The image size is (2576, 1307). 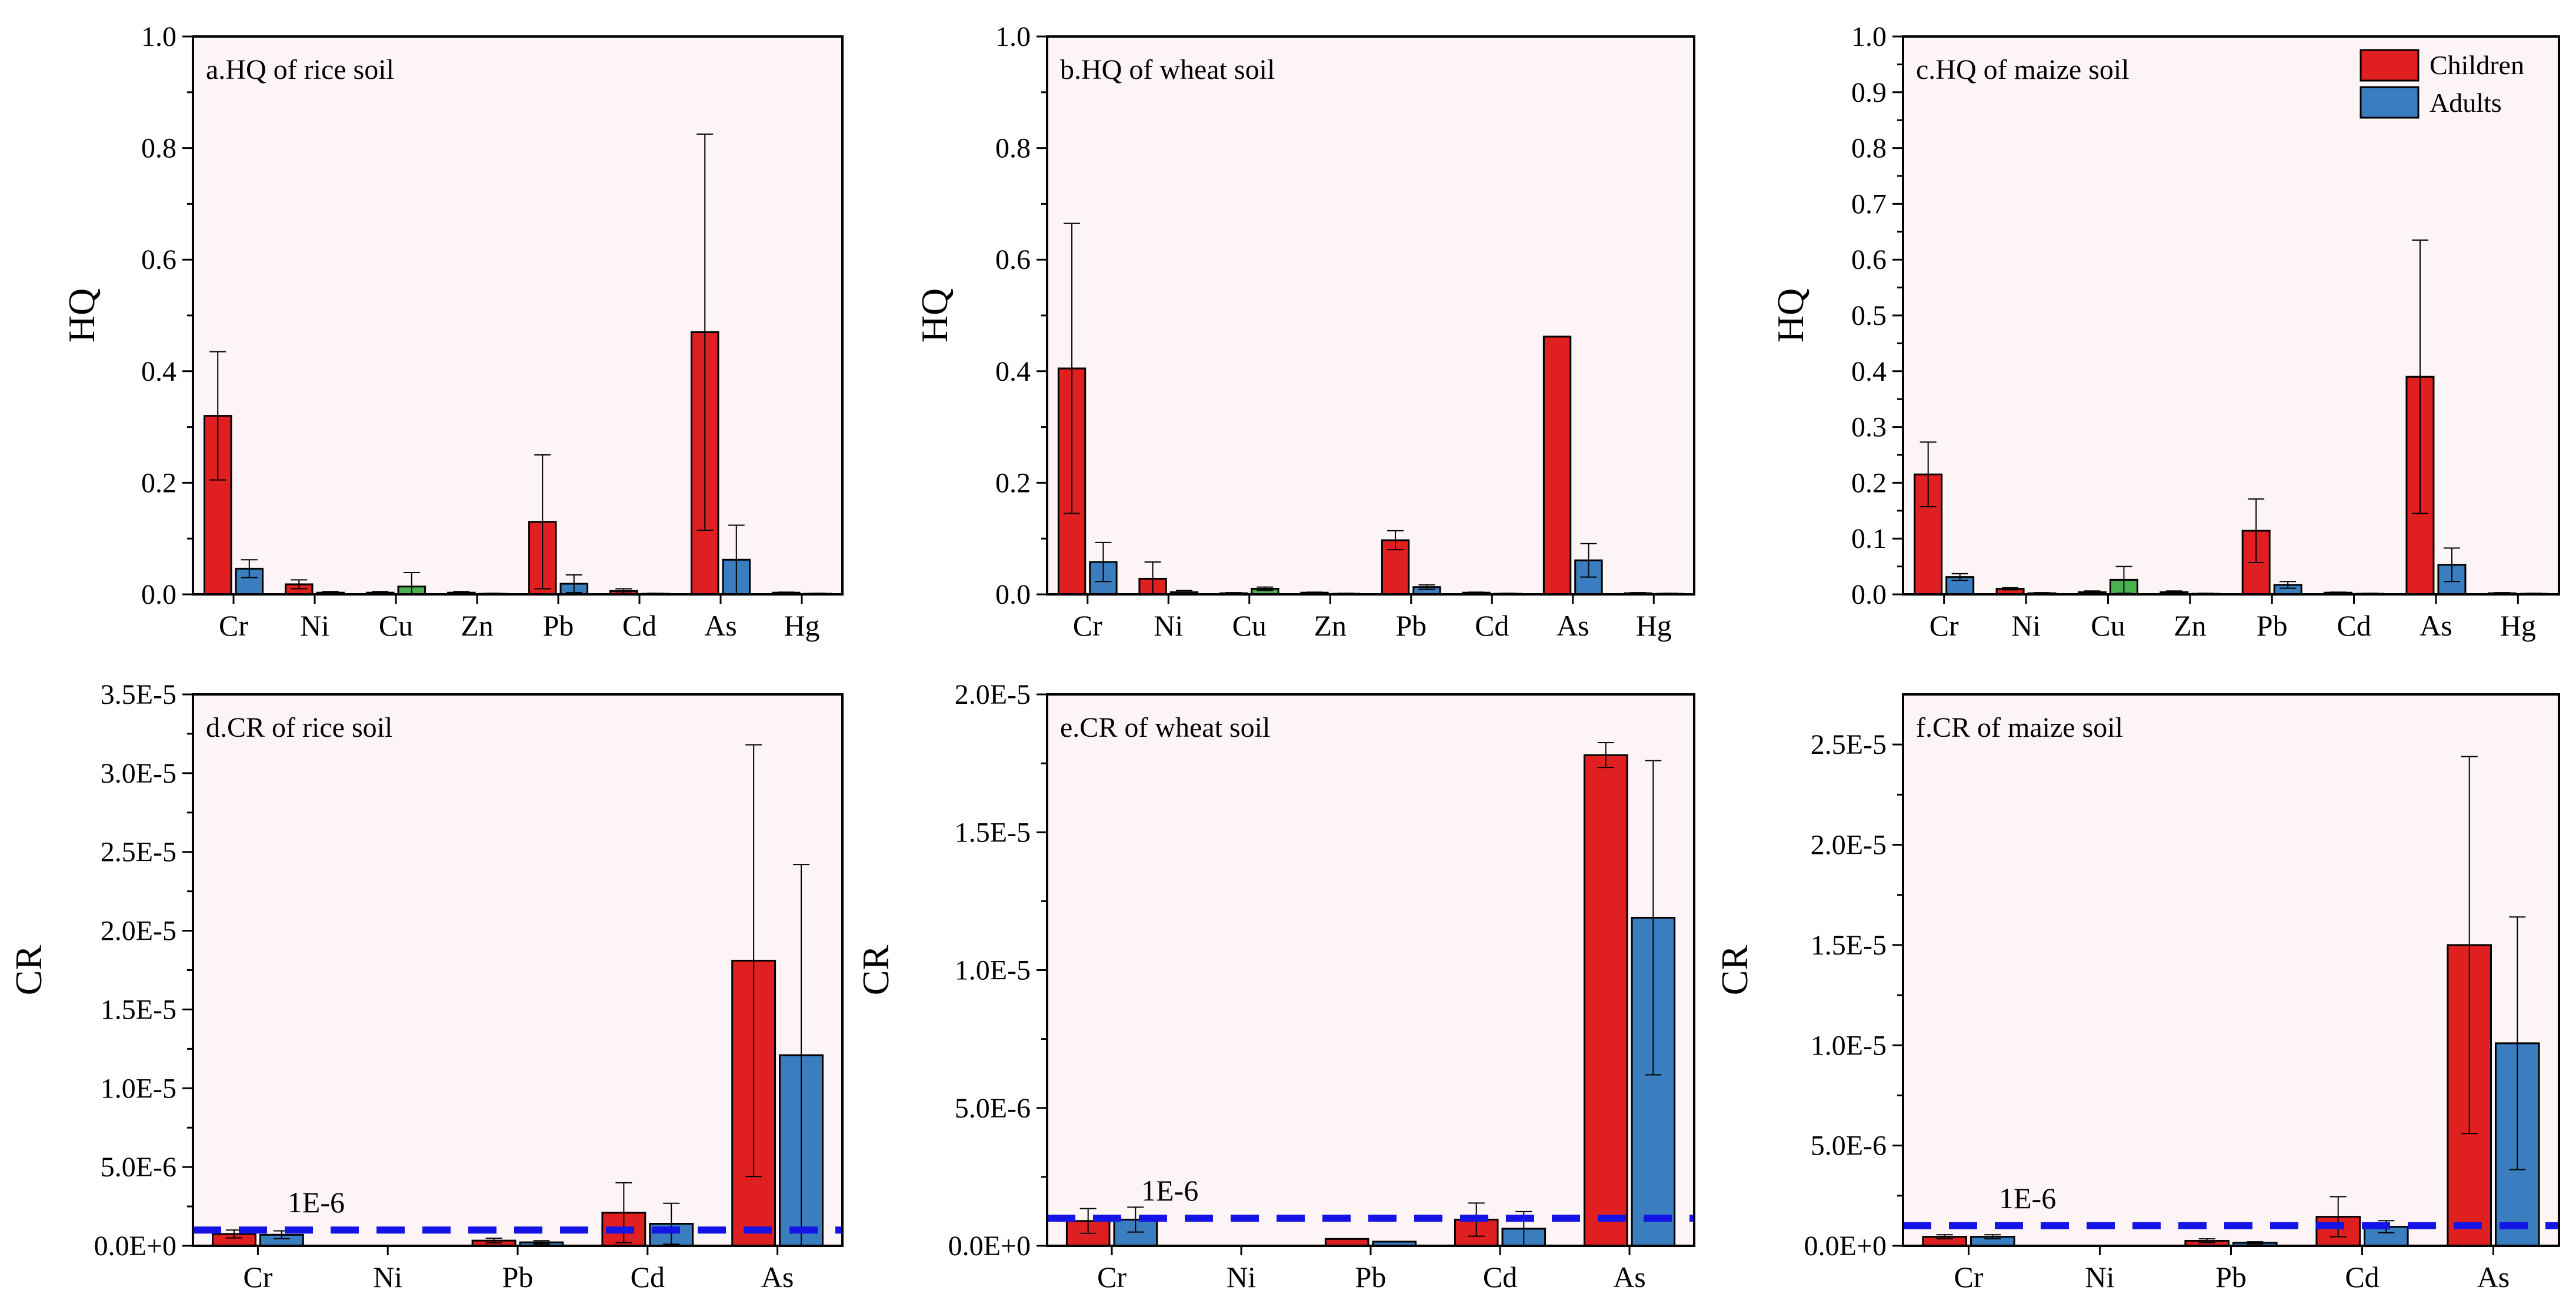 What do you see at coordinates (1477, 593) in the screenshot?
I see `error-bar-cd-children` at bounding box center [1477, 593].